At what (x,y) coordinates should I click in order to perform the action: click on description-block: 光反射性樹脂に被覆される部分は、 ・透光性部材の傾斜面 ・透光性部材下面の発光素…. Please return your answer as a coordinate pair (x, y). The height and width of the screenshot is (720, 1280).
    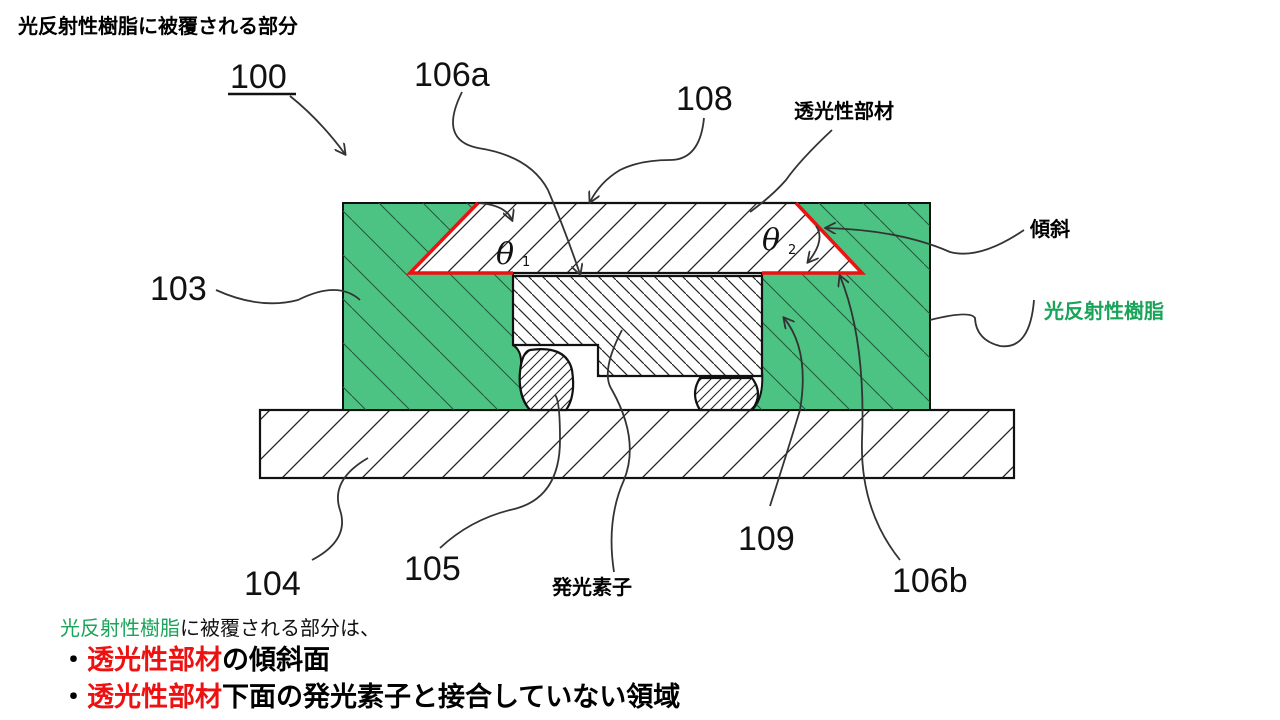
    Looking at the image, I should click on (370, 665).